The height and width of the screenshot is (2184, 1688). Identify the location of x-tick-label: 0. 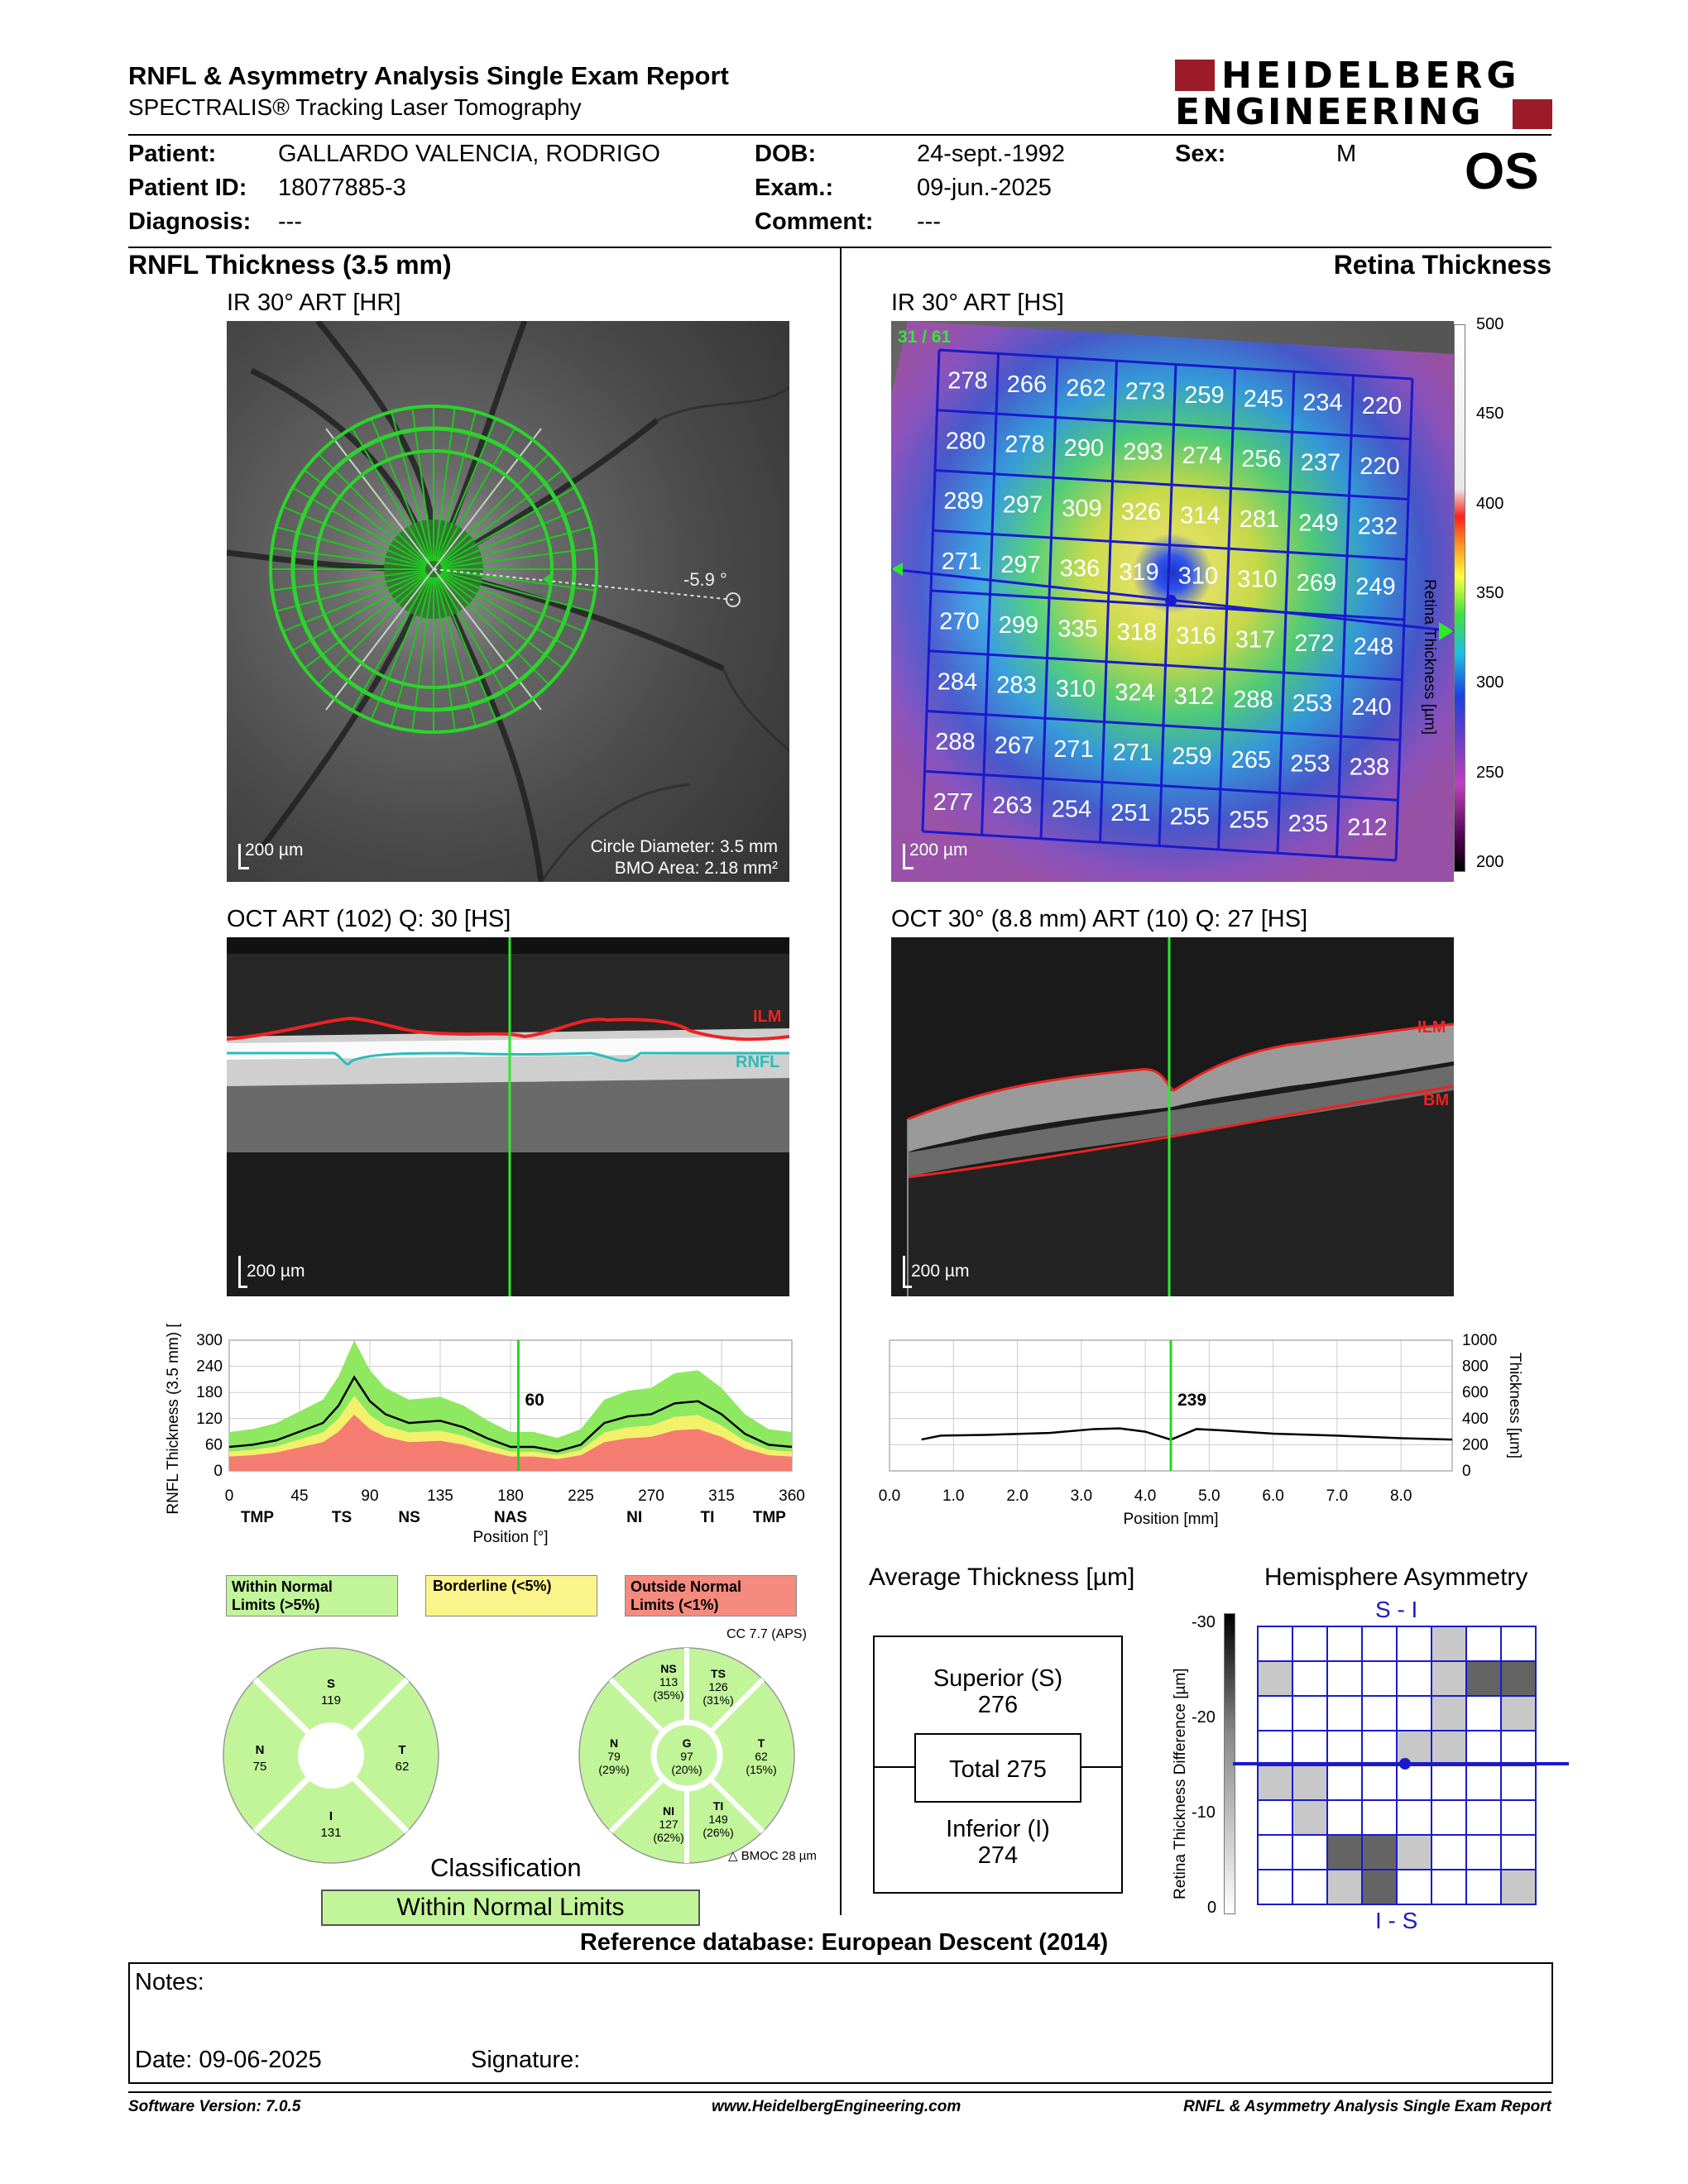
(229, 1496).